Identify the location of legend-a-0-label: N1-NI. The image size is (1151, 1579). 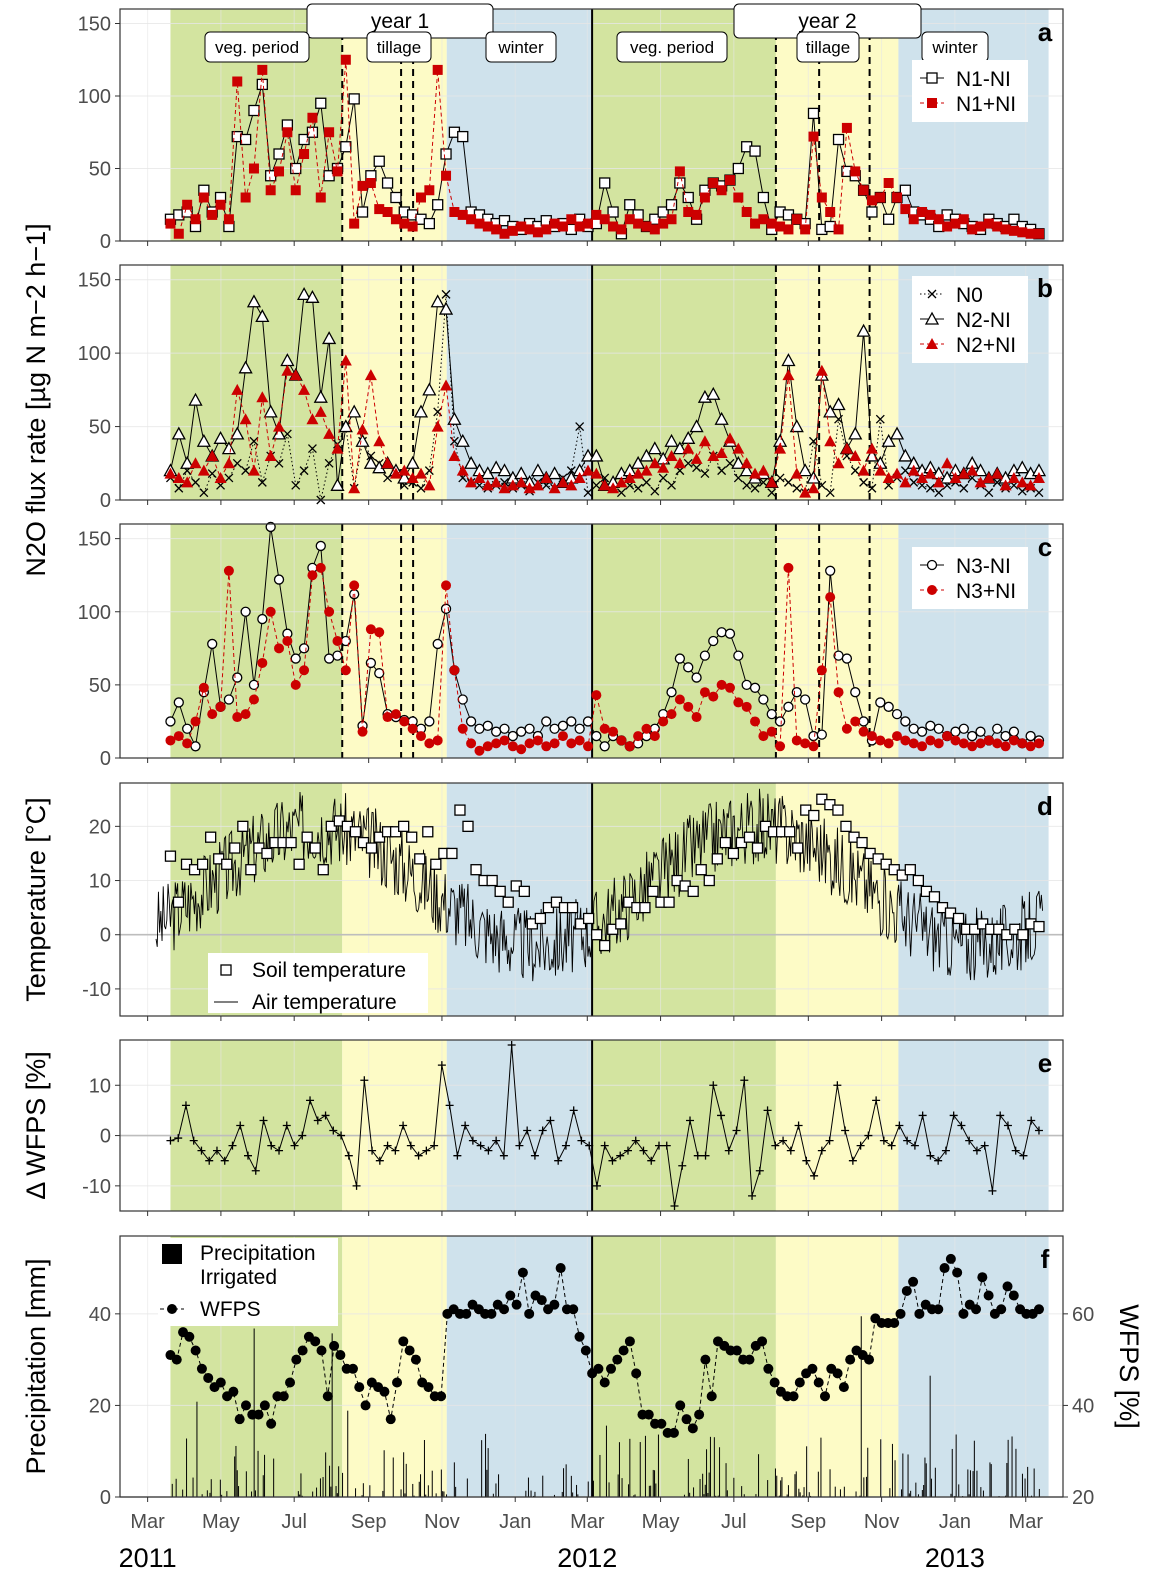
(983, 79).